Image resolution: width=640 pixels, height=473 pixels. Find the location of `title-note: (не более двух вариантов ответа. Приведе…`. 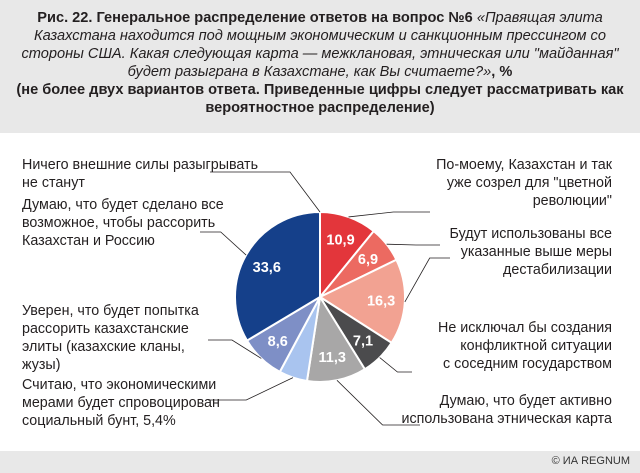

title-note: (не более двух вариантов ответа. Приведе… is located at coordinates (320, 99).